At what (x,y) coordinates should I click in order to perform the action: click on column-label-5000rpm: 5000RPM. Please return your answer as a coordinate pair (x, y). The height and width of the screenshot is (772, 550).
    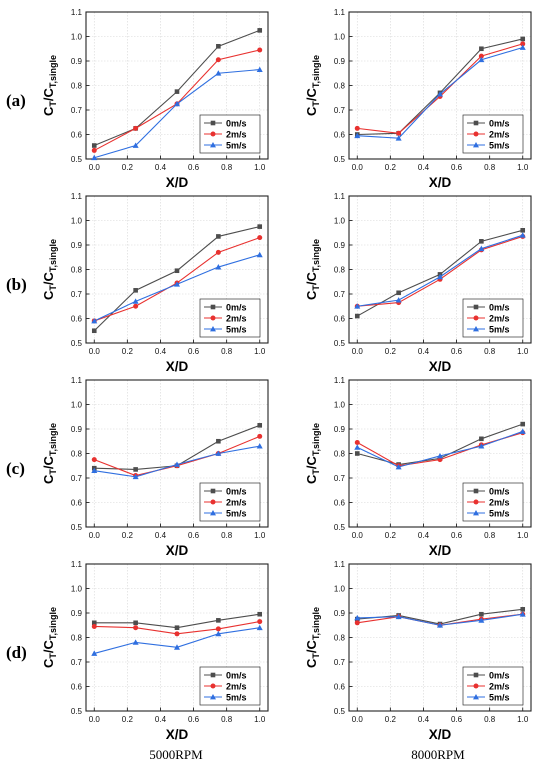
    Looking at the image, I should click on (176, 754).